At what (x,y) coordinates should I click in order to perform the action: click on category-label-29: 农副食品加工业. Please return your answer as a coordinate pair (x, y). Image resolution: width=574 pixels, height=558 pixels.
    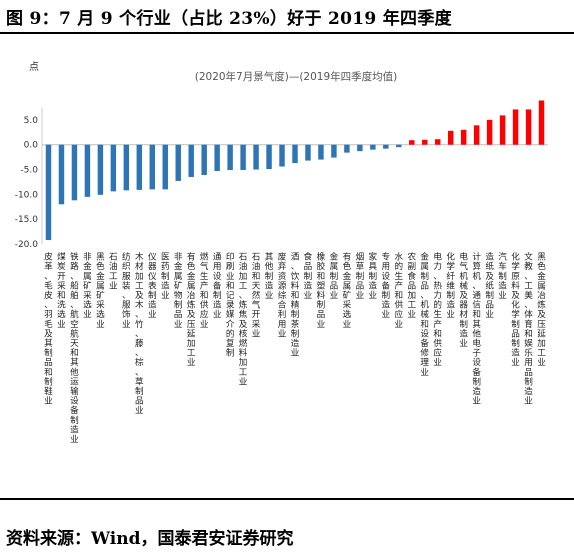
    Looking at the image, I should click on (411, 286).